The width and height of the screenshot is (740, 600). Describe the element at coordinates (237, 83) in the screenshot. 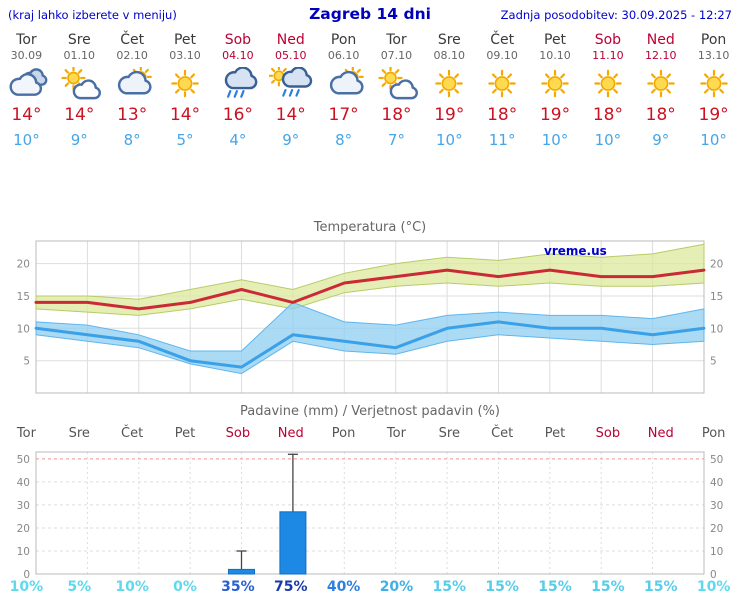

I see `rain-icon` at that location.